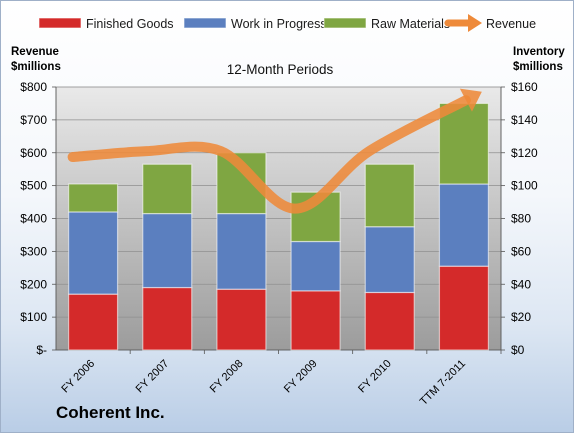 Image resolution: width=574 pixels, height=433 pixels. I want to click on legend-swatch-raw-materials, so click(345, 23).